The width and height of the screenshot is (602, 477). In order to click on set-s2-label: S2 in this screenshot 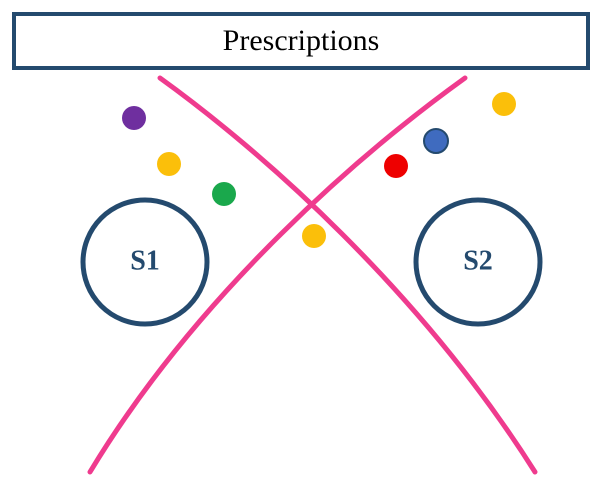, I will do `click(478, 260)`.